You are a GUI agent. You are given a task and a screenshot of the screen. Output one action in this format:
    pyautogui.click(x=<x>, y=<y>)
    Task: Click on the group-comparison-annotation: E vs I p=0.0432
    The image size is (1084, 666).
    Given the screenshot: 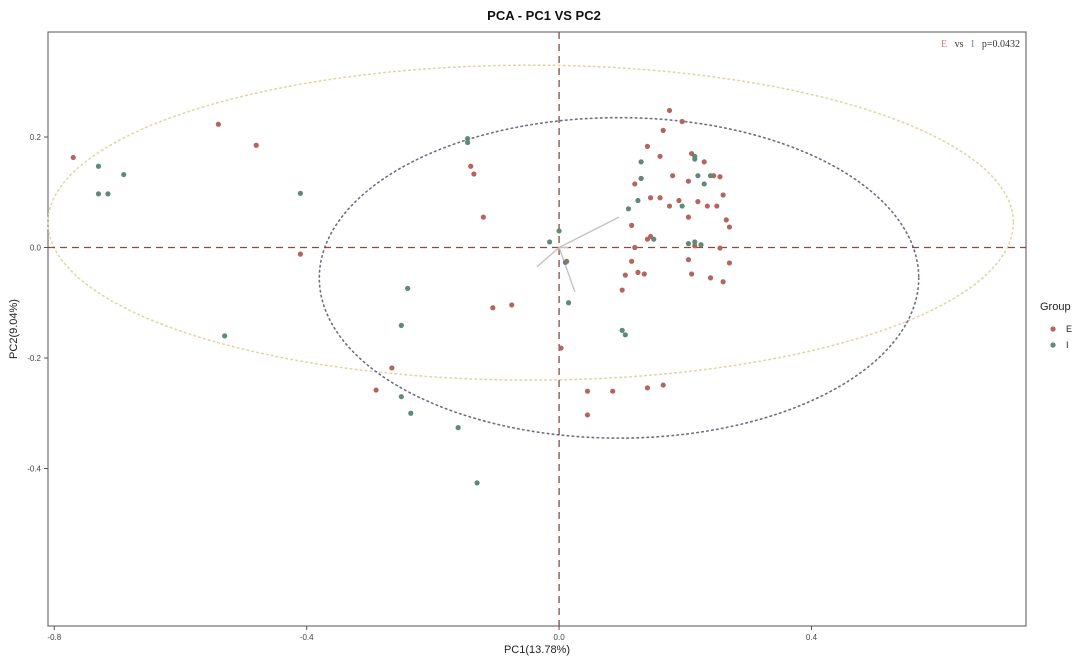 What is the action you would take?
    pyautogui.click(x=980, y=44)
    